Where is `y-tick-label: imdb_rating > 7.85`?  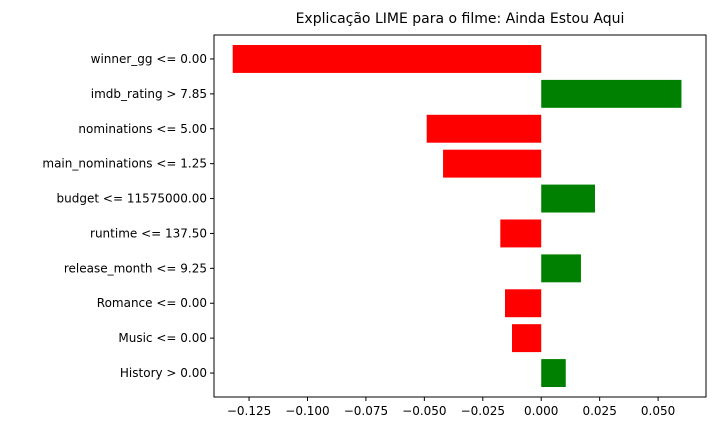 y-tick-label: imdb_rating > 7.85 is located at coordinates (149, 94).